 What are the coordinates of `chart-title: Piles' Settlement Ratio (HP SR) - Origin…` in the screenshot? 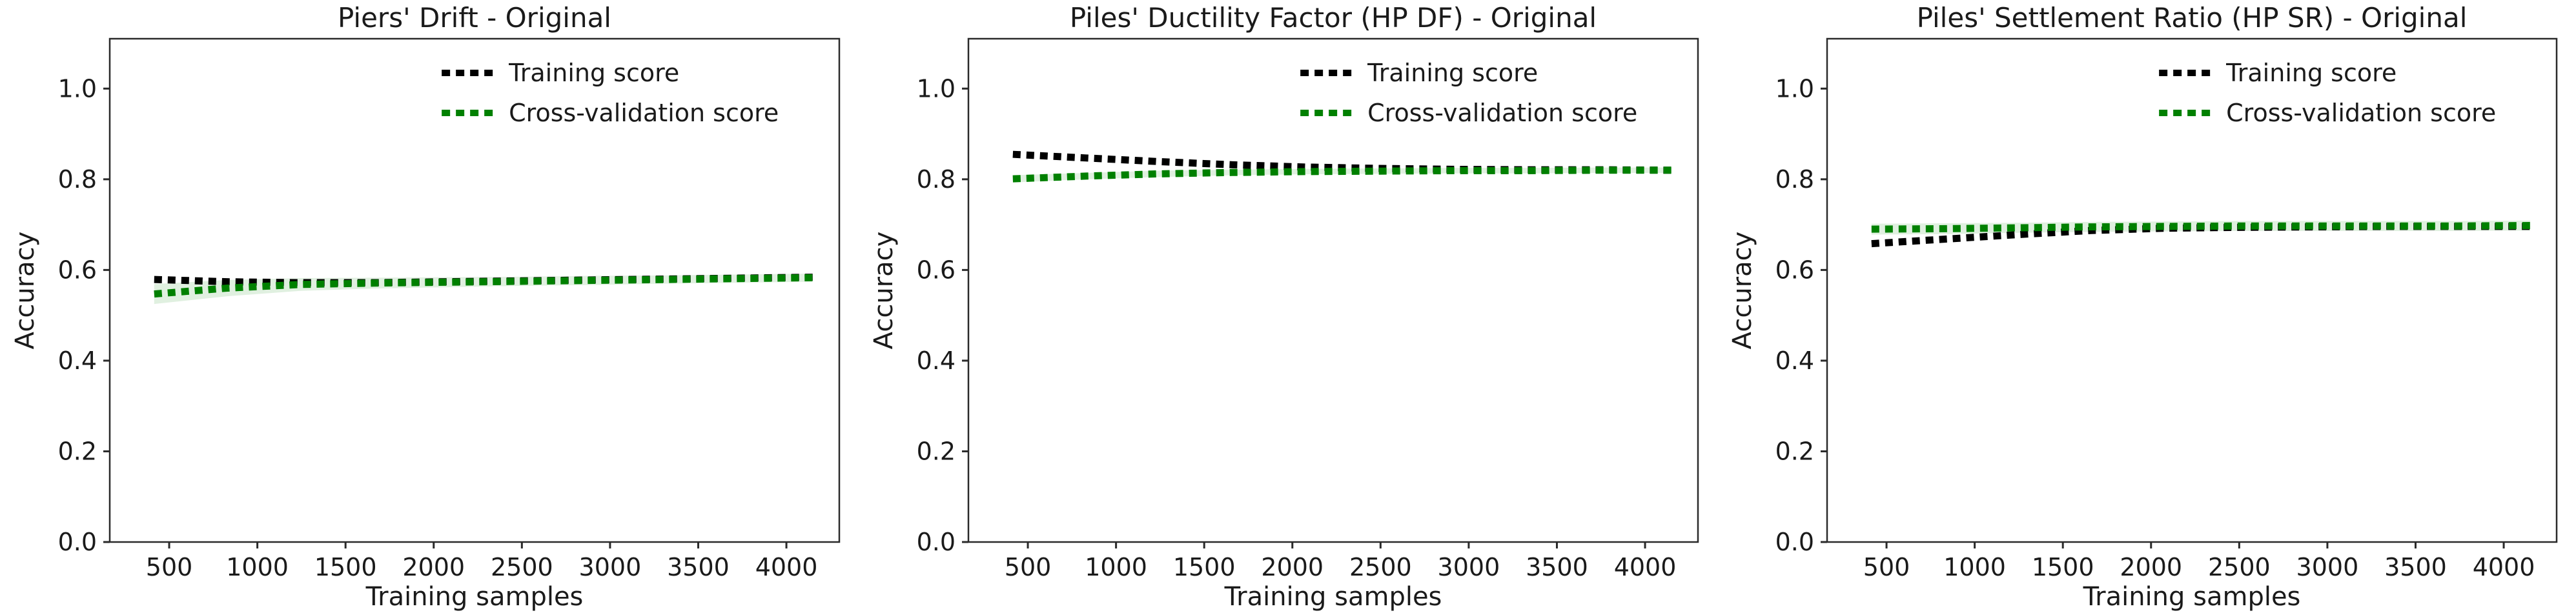 It's located at (2192, 18).